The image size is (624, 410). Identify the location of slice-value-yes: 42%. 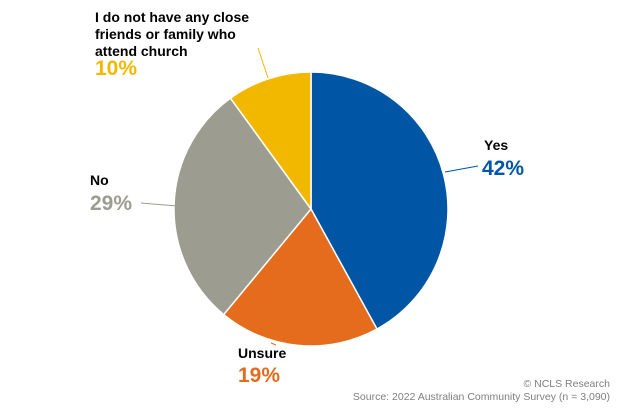
(503, 168).